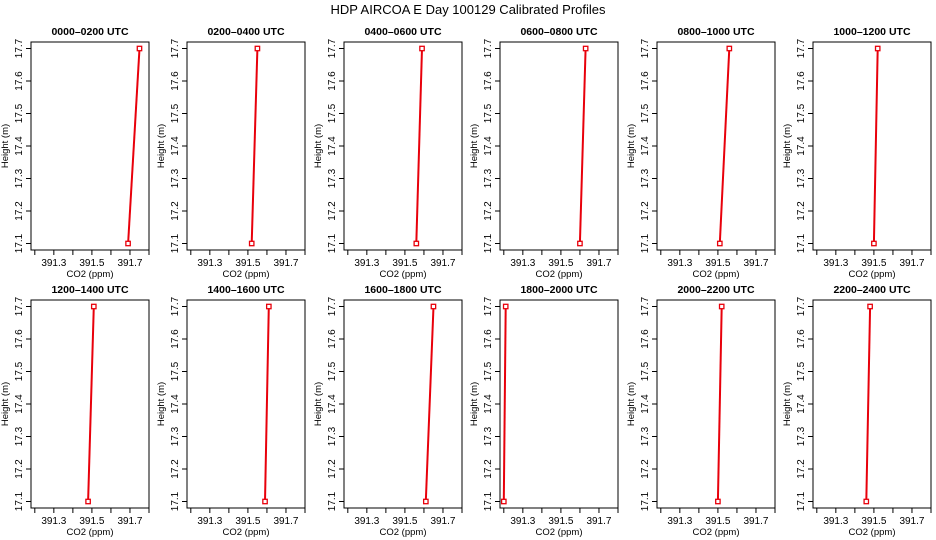 The image size is (936, 540). What do you see at coordinates (402, 32) in the screenshot?
I see `panel-title: 0400–0600 UTC` at bounding box center [402, 32].